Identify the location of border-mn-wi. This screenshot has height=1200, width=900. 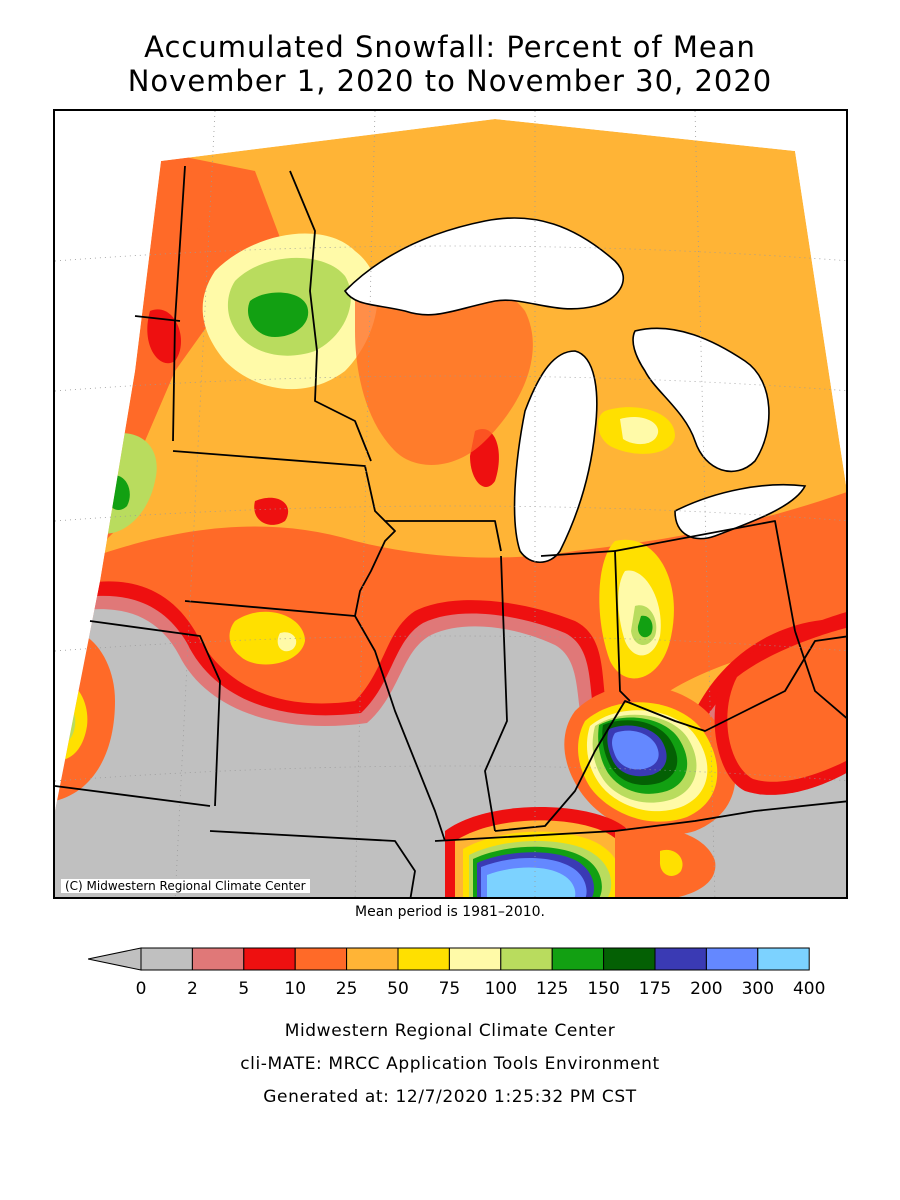
(330, 316).